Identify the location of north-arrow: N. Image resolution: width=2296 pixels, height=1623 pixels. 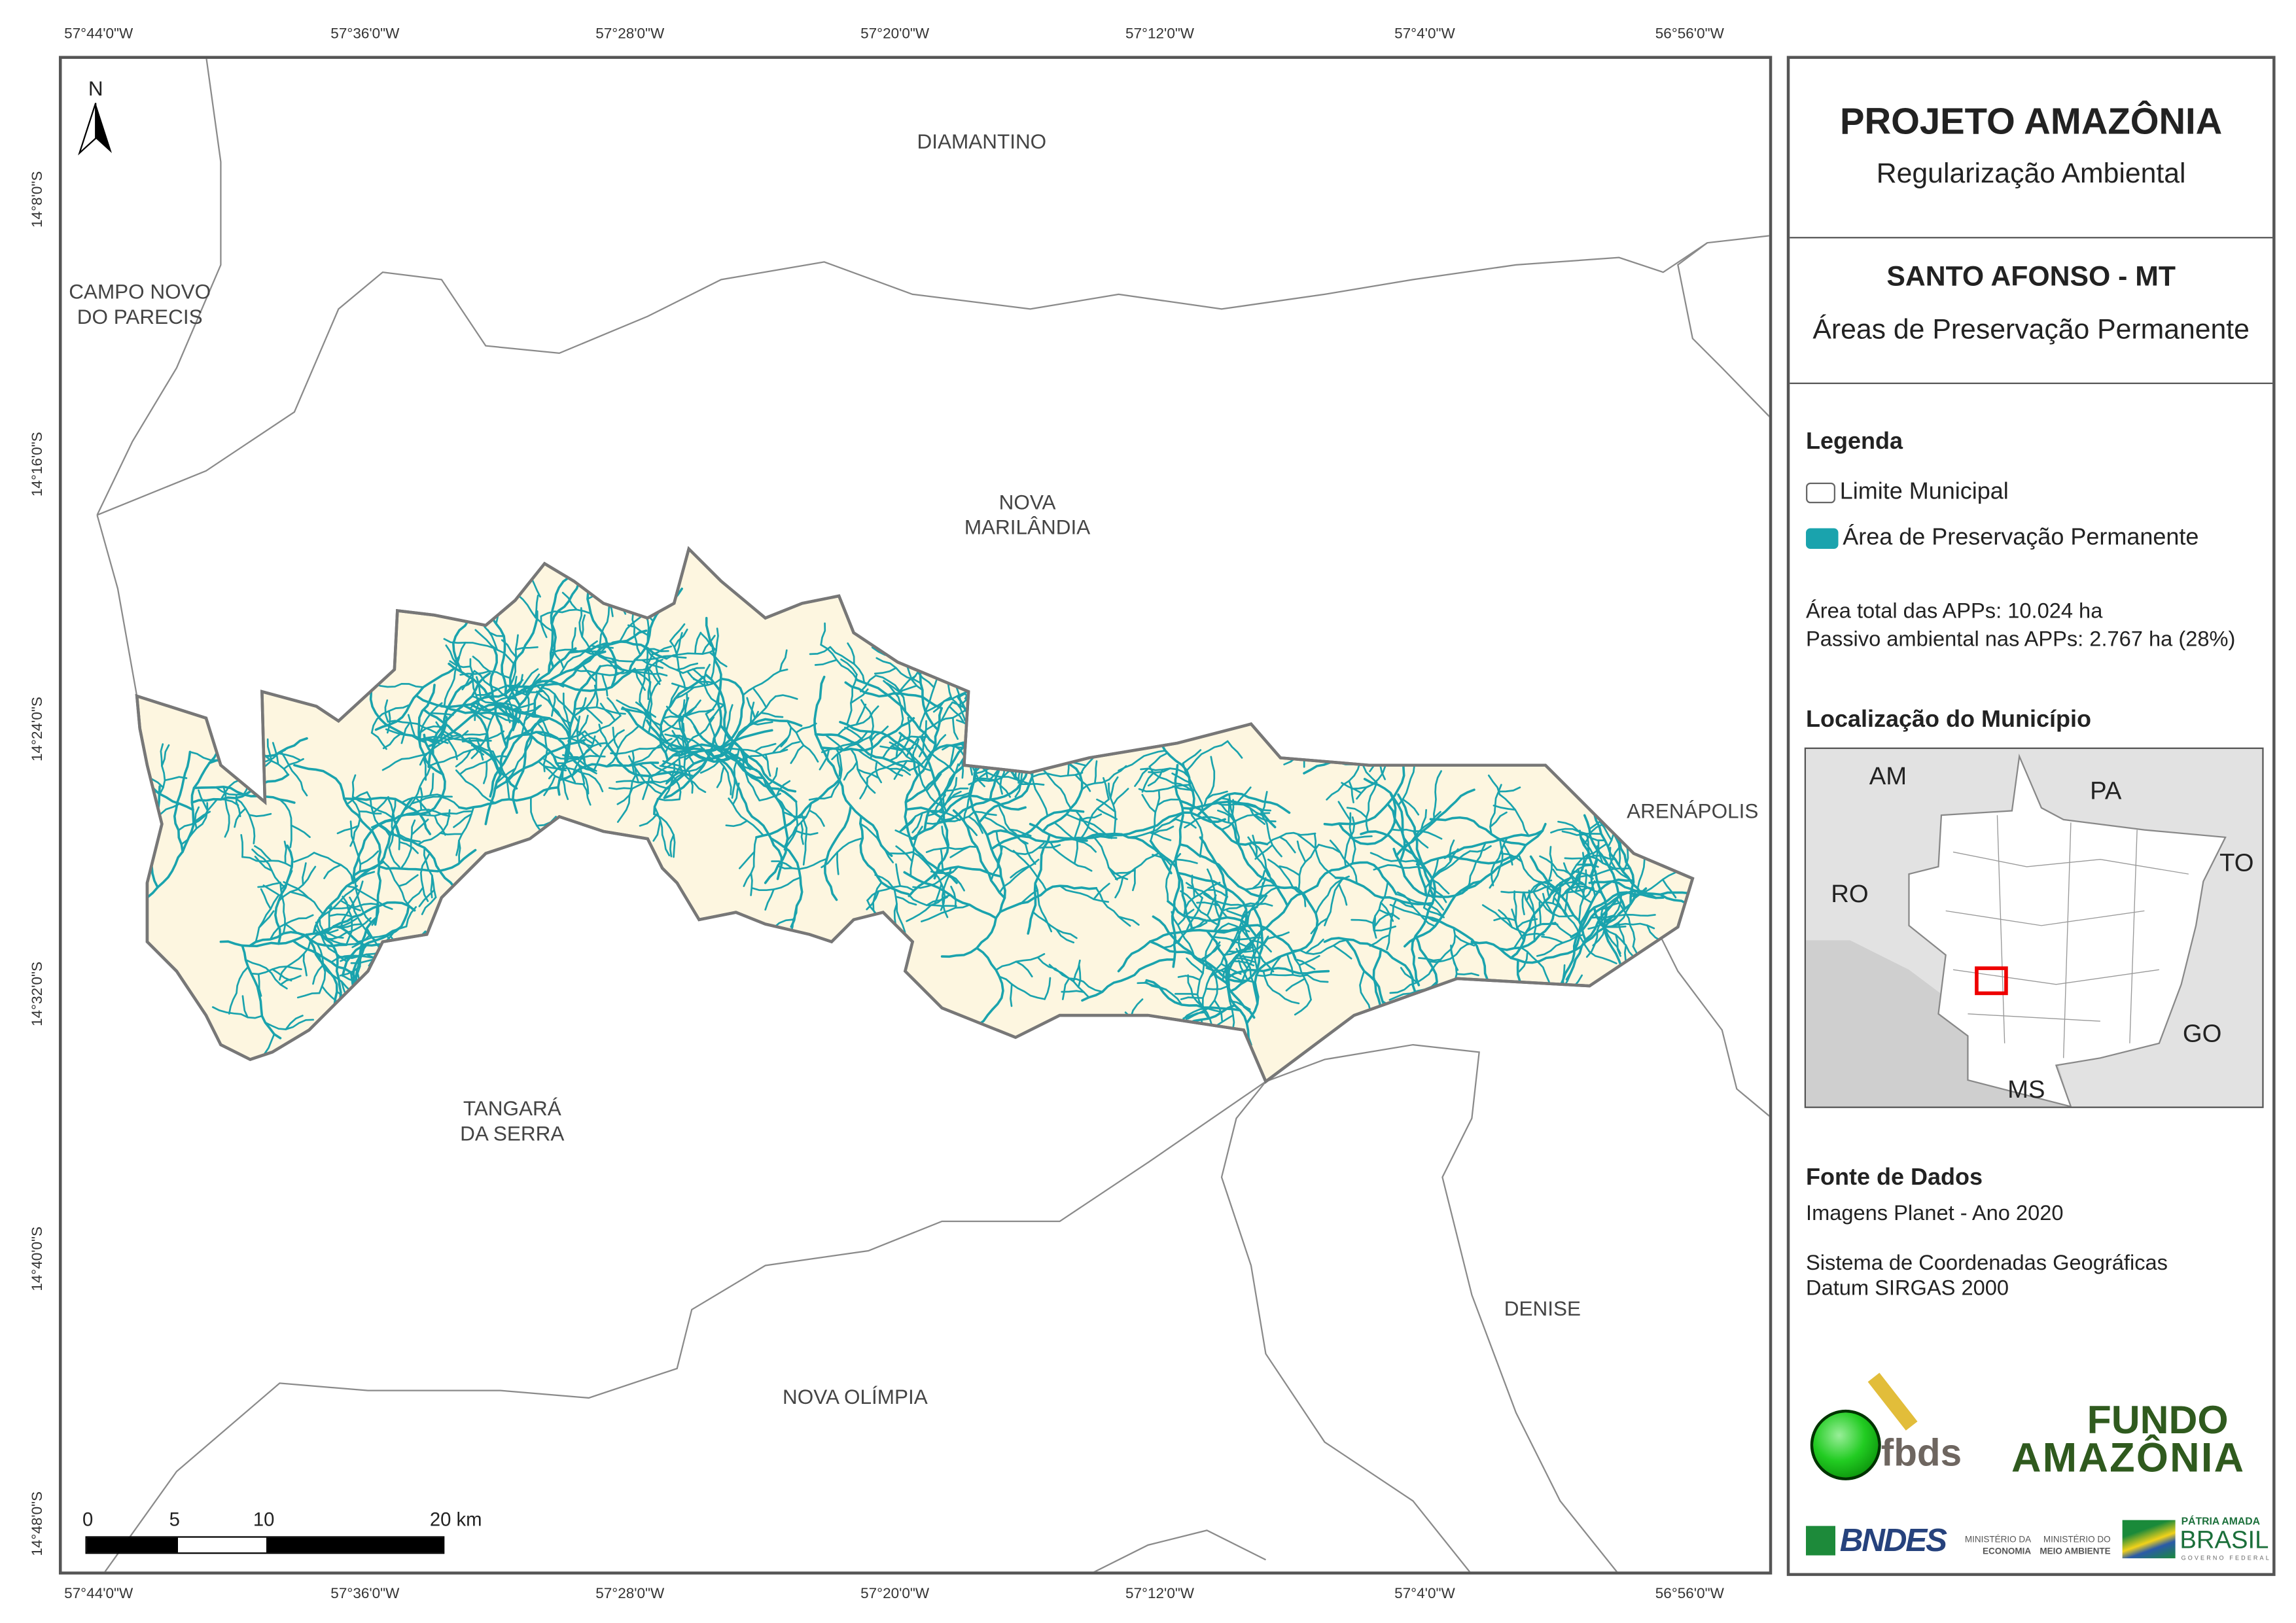
(96, 118).